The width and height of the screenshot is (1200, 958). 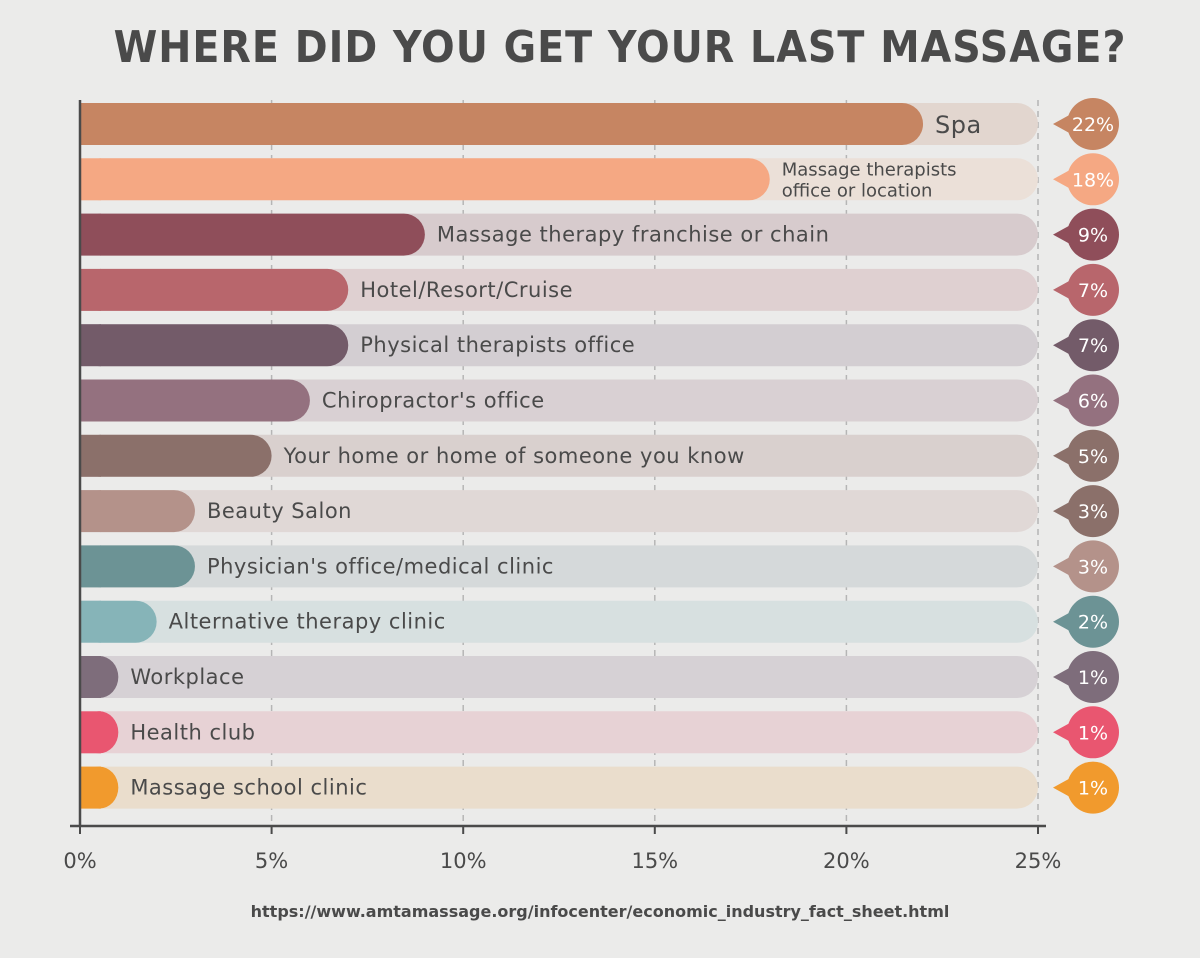 What do you see at coordinates (654, 861) in the screenshot?
I see `x-tick-label: 15%` at bounding box center [654, 861].